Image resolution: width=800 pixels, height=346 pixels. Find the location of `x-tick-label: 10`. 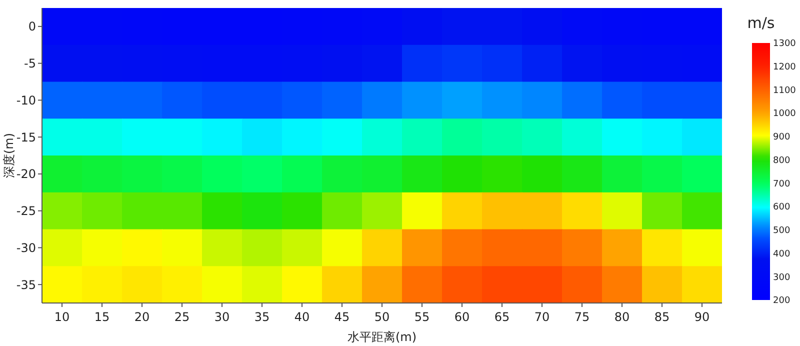

x-tick-label: 10 is located at coordinates (62, 317).